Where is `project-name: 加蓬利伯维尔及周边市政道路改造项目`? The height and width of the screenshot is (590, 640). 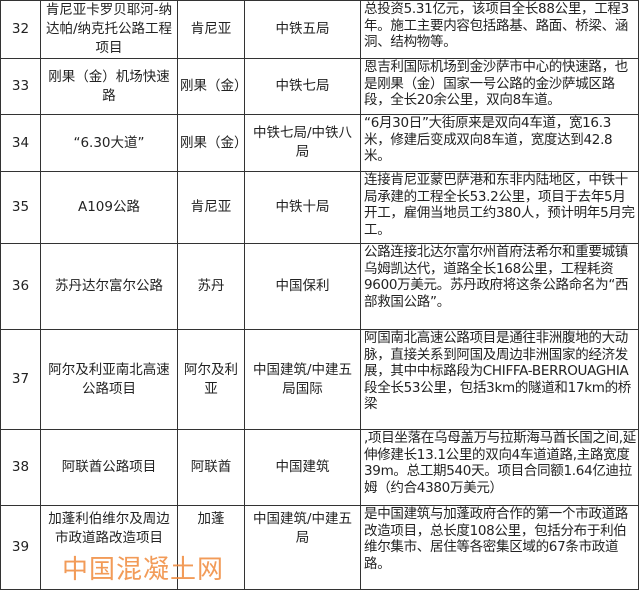 project-name: 加蓬利伯维尔及周边市政道路改造项目 is located at coordinates (109, 547).